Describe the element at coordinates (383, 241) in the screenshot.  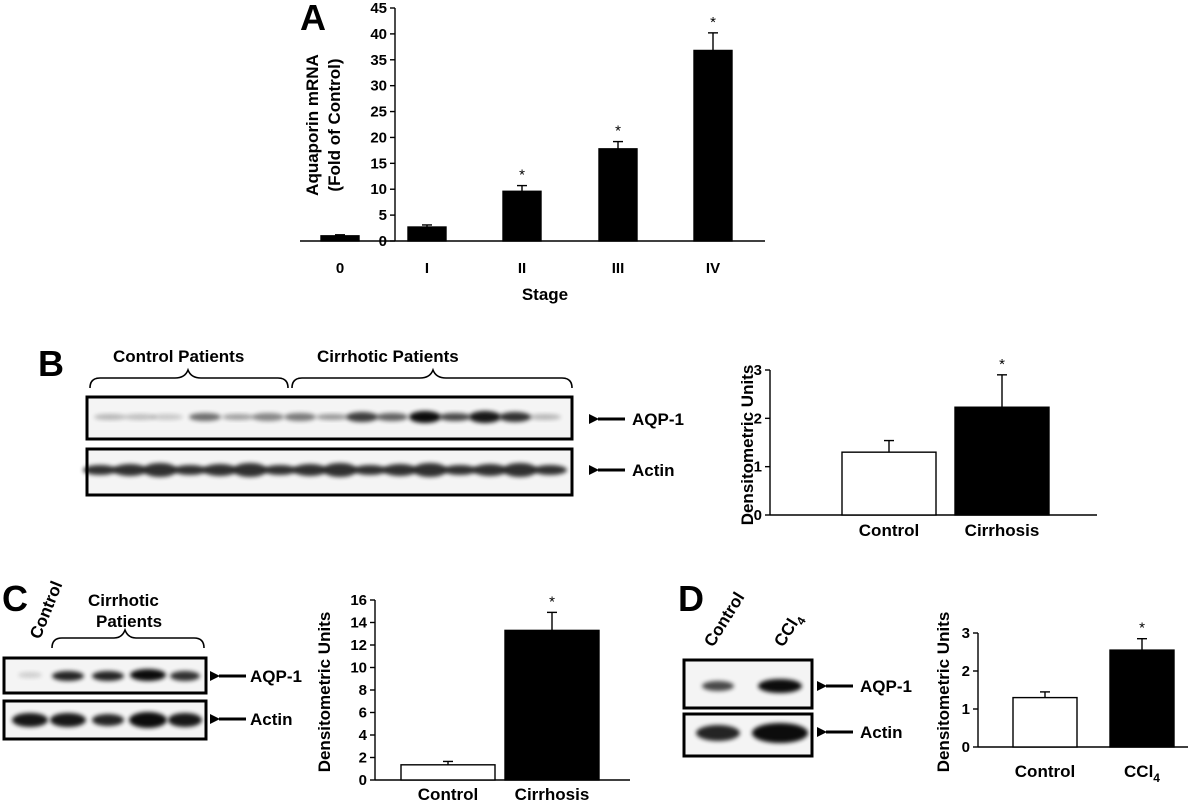
I see `chart-a-ytick-label: 0` at that location.